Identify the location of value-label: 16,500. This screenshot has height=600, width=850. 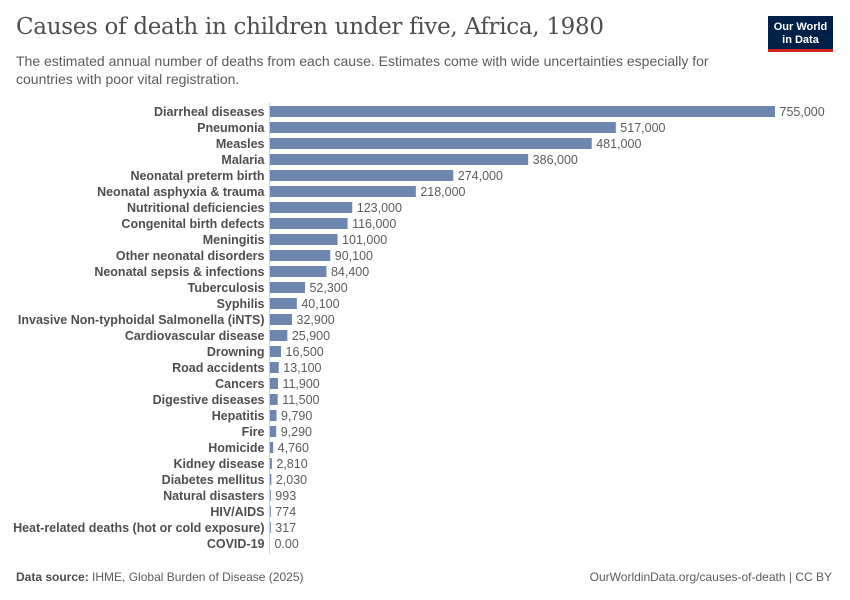
(305, 352).